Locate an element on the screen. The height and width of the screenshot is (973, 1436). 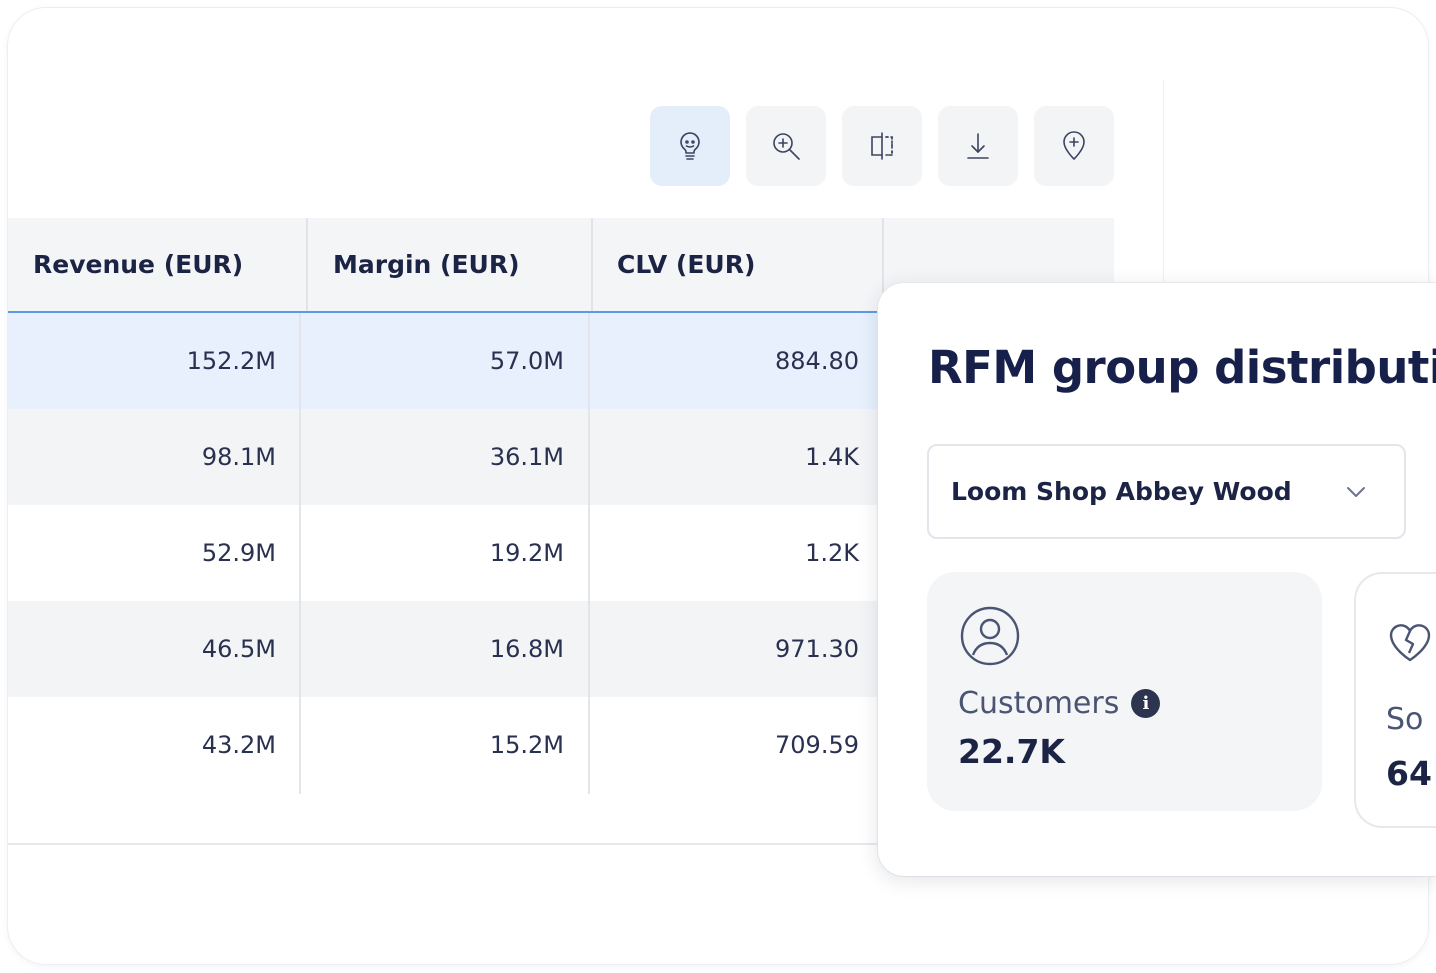
info-icon: i is located at coordinates (1146, 703).